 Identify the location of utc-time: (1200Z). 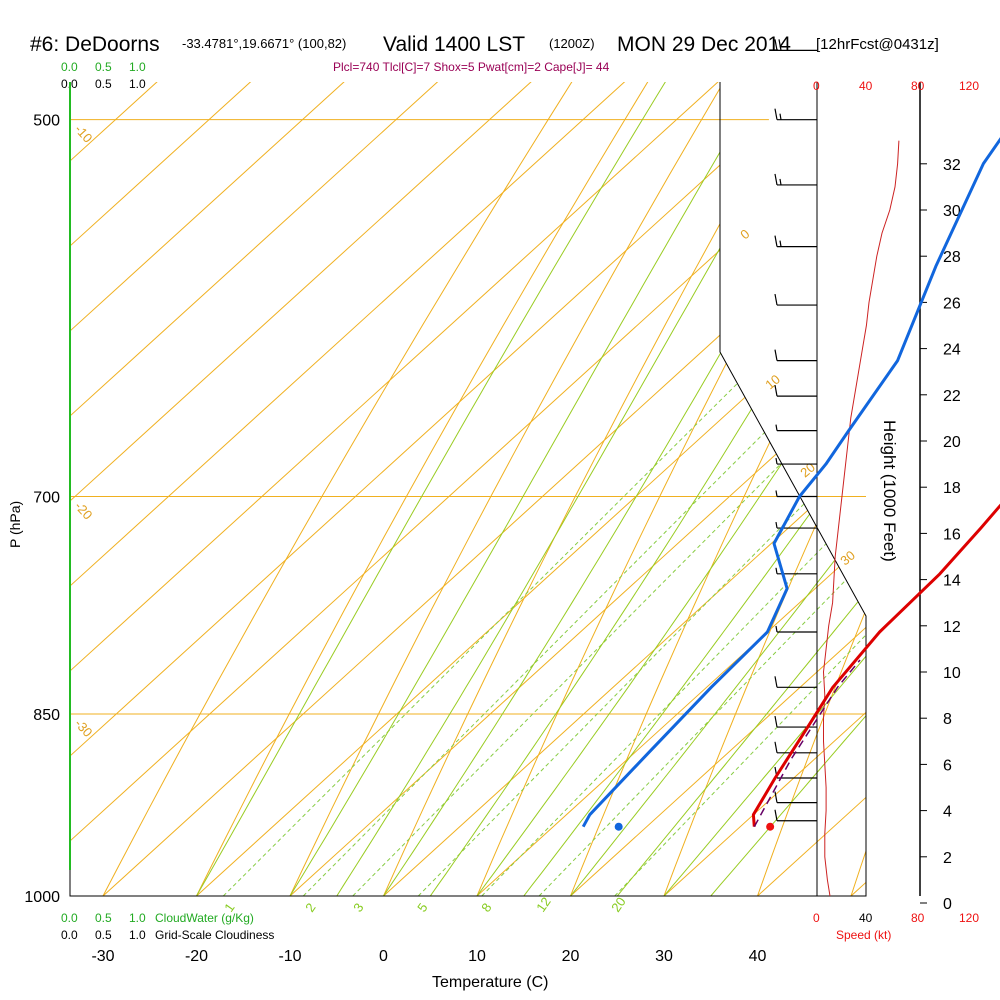
(572, 43).